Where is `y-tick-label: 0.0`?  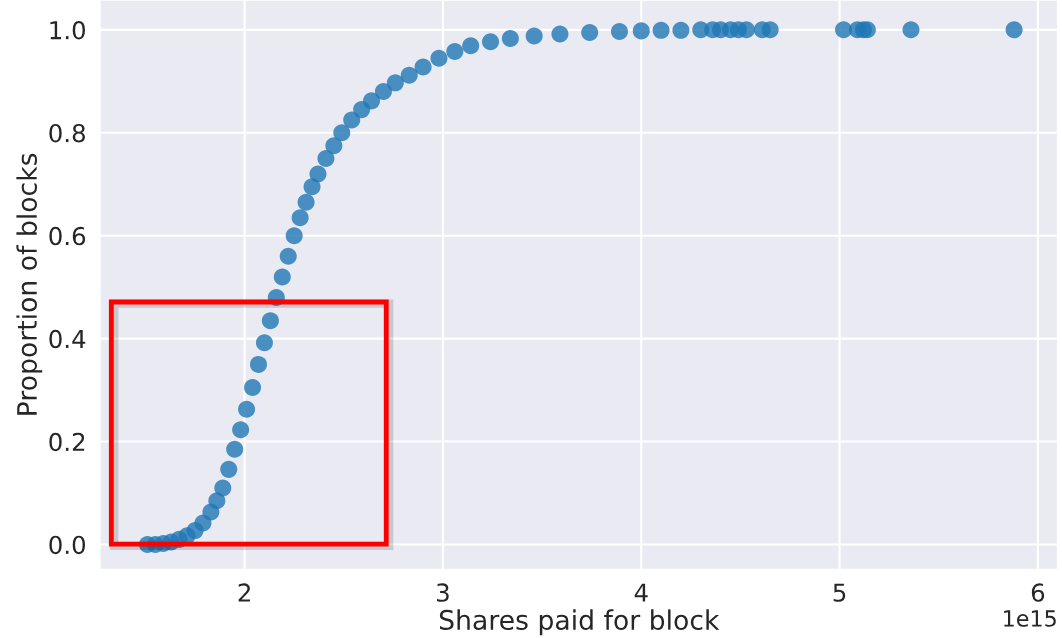
y-tick-label: 0.0 is located at coordinates (67, 545).